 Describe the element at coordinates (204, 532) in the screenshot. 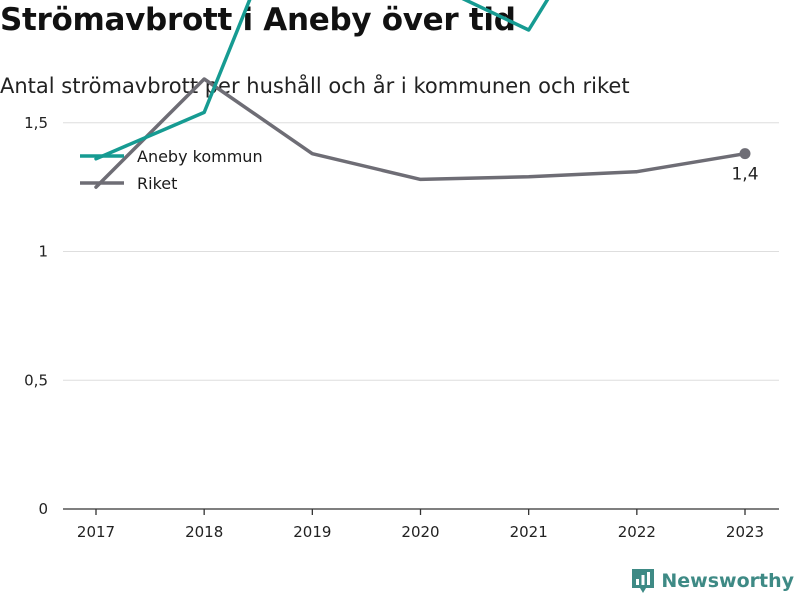

I see `x-tick-label: 2018` at that location.